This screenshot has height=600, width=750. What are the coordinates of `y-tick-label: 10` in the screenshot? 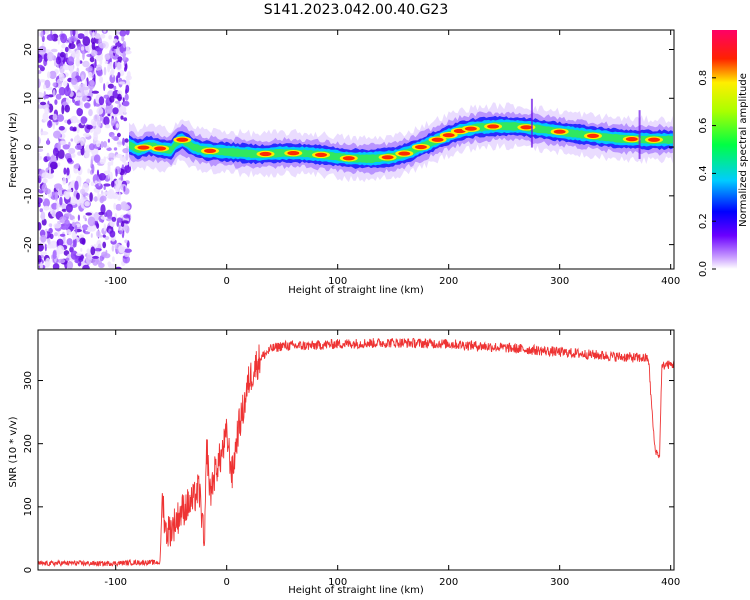 It's located at (28, 98).